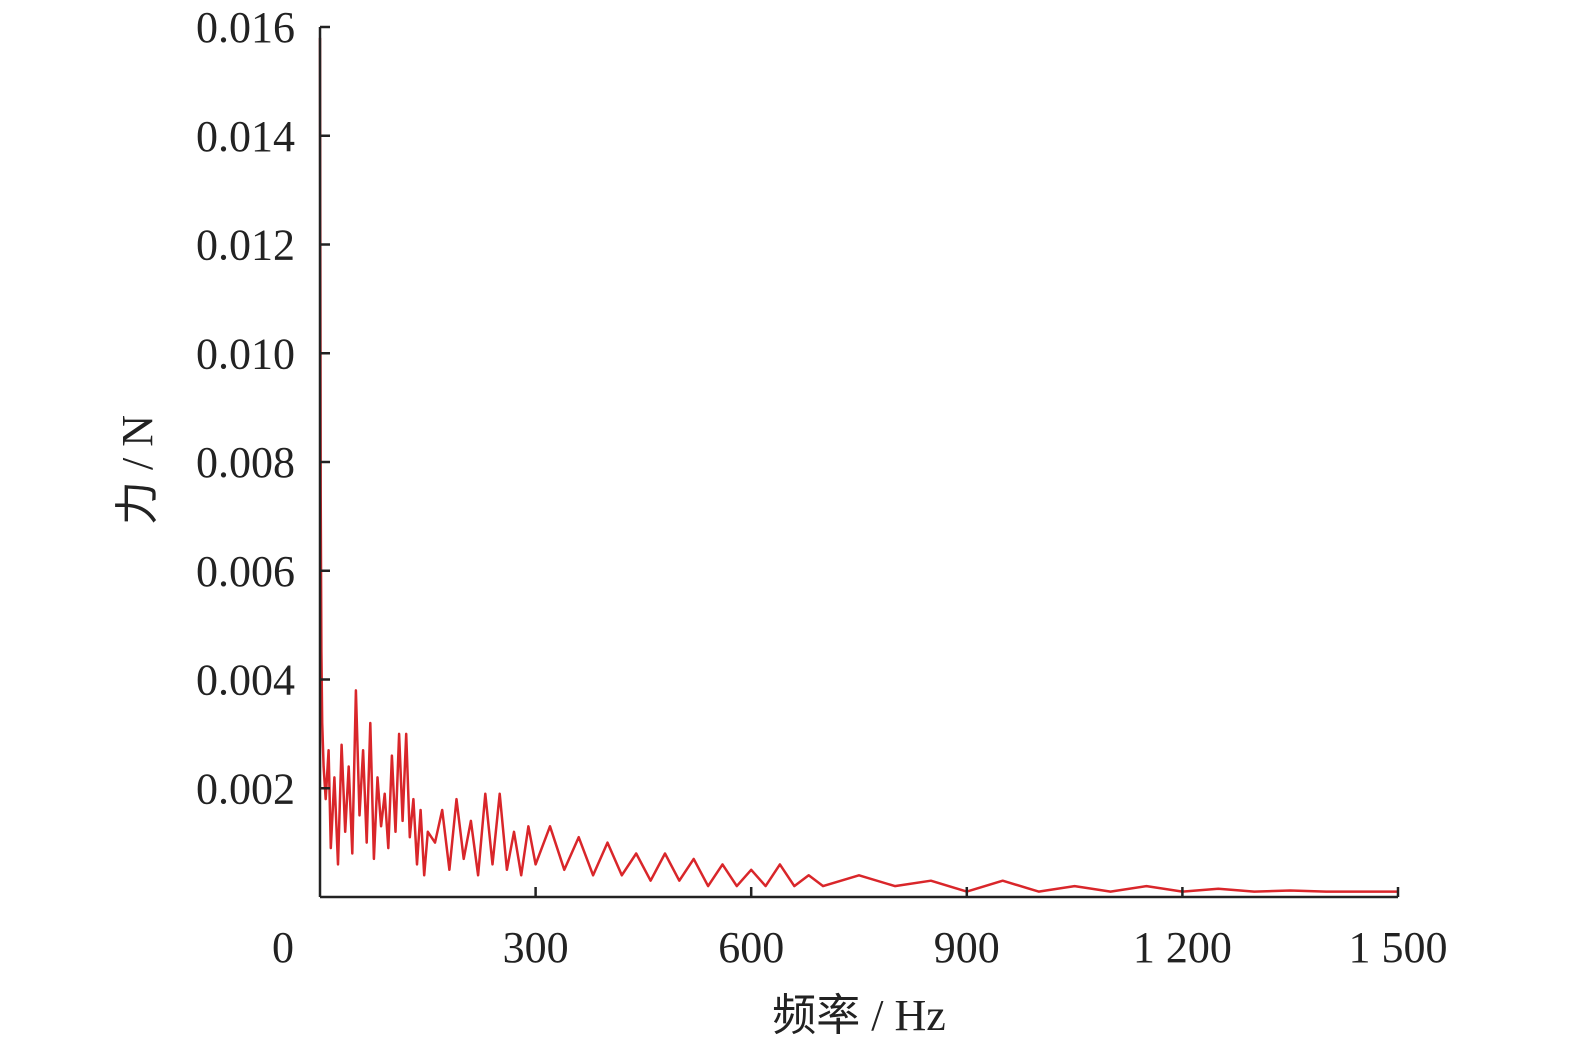 The image size is (1575, 1054). What do you see at coordinates (1398, 947) in the screenshot?
I see `x-tick-label: 1 500` at bounding box center [1398, 947].